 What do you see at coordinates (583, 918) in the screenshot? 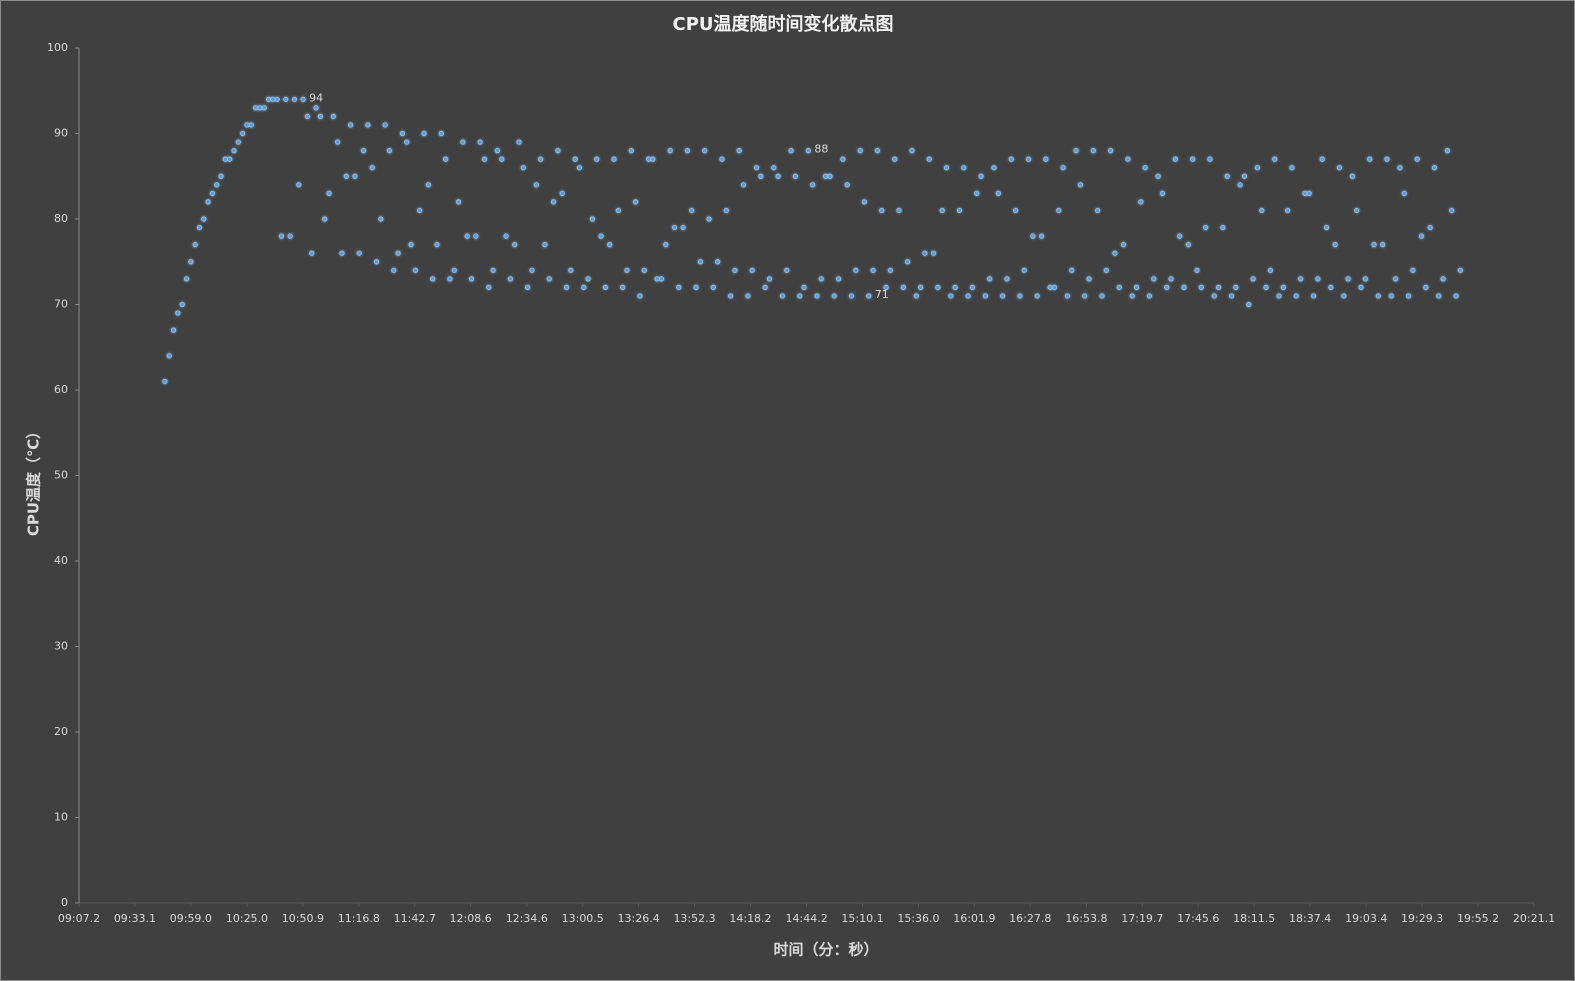
I see `x-tick-label: 13:00.5` at bounding box center [583, 918].